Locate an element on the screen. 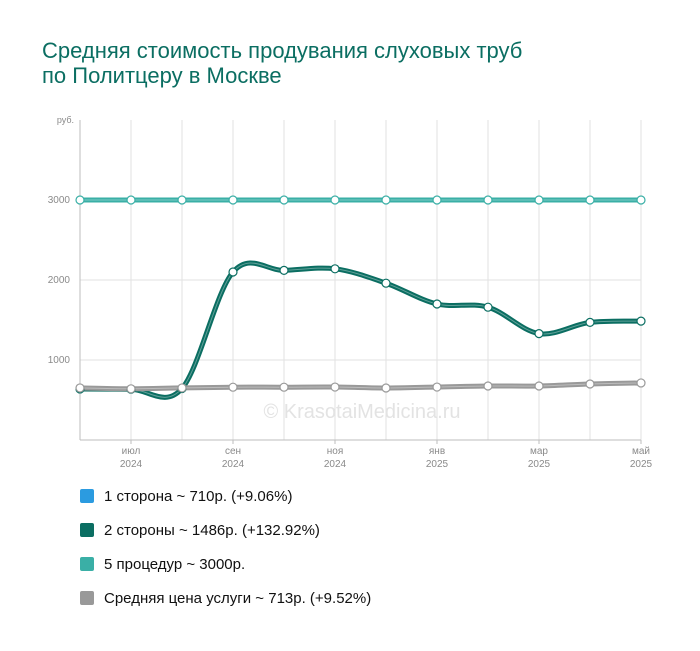 The height and width of the screenshot is (651, 700). y-tick-label: 1000 is located at coordinates (59, 360).